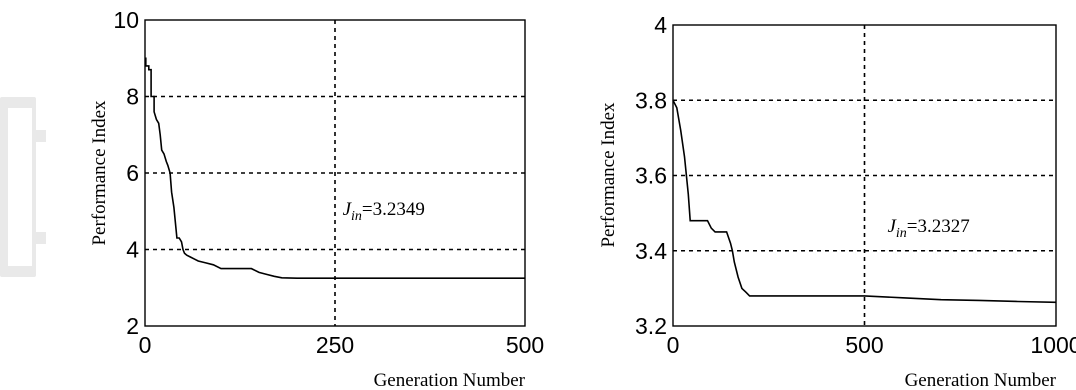 This screenshot has width=1076, height=390. I want to click on annotation-value: =3.2327, so click(938, 226).